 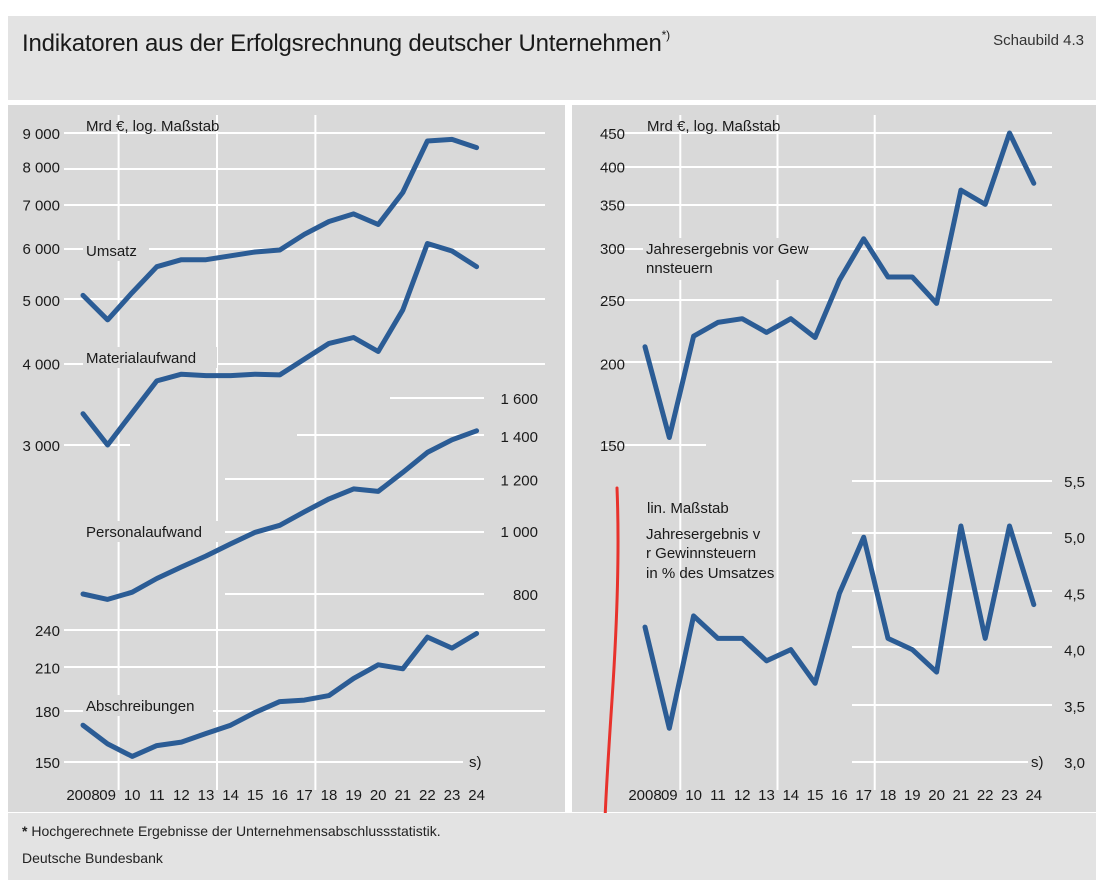 I want to click on y-tick-label: 5,0, so click(x=1074, y=538).